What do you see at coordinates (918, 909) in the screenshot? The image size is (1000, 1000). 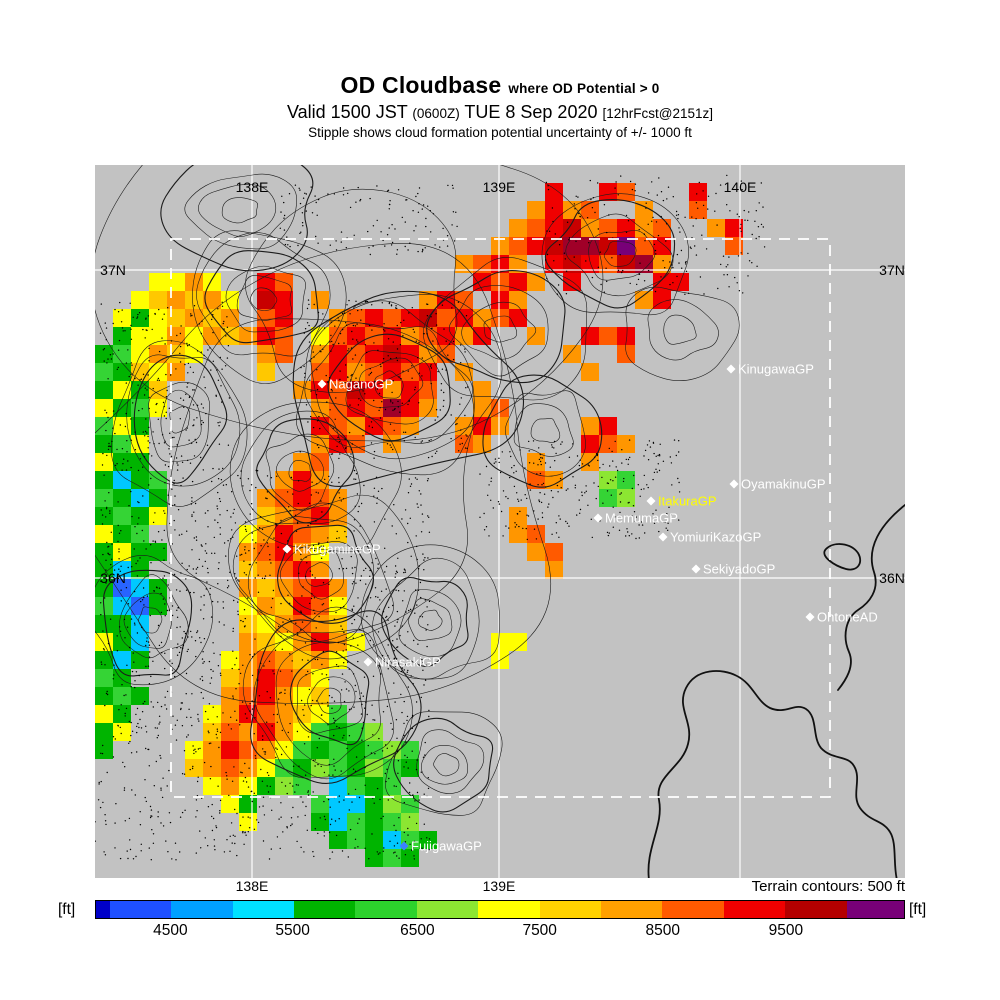 I see `colorbar-unit-right: [ft]` at bounding box center [918, 909].